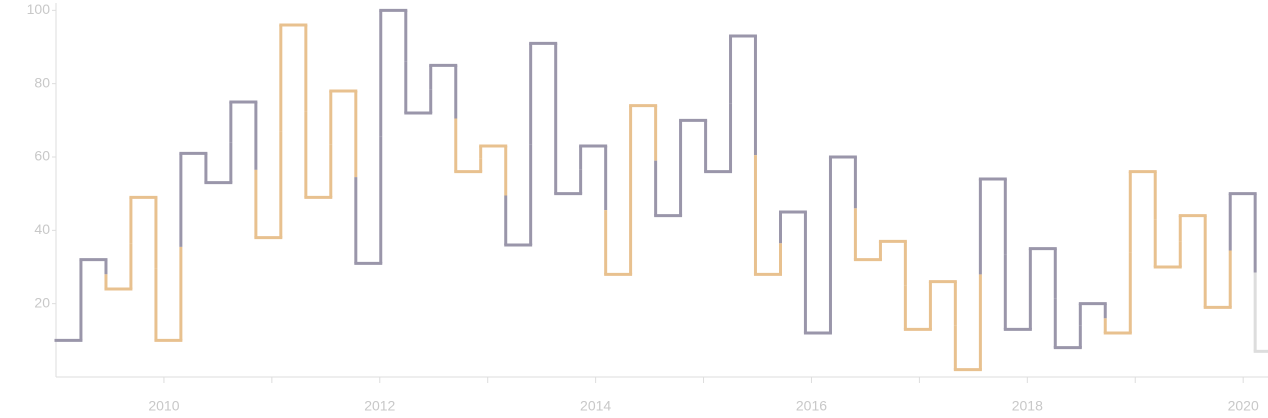  I want to click on x-tick-label: 2018, so click(1027, 406).